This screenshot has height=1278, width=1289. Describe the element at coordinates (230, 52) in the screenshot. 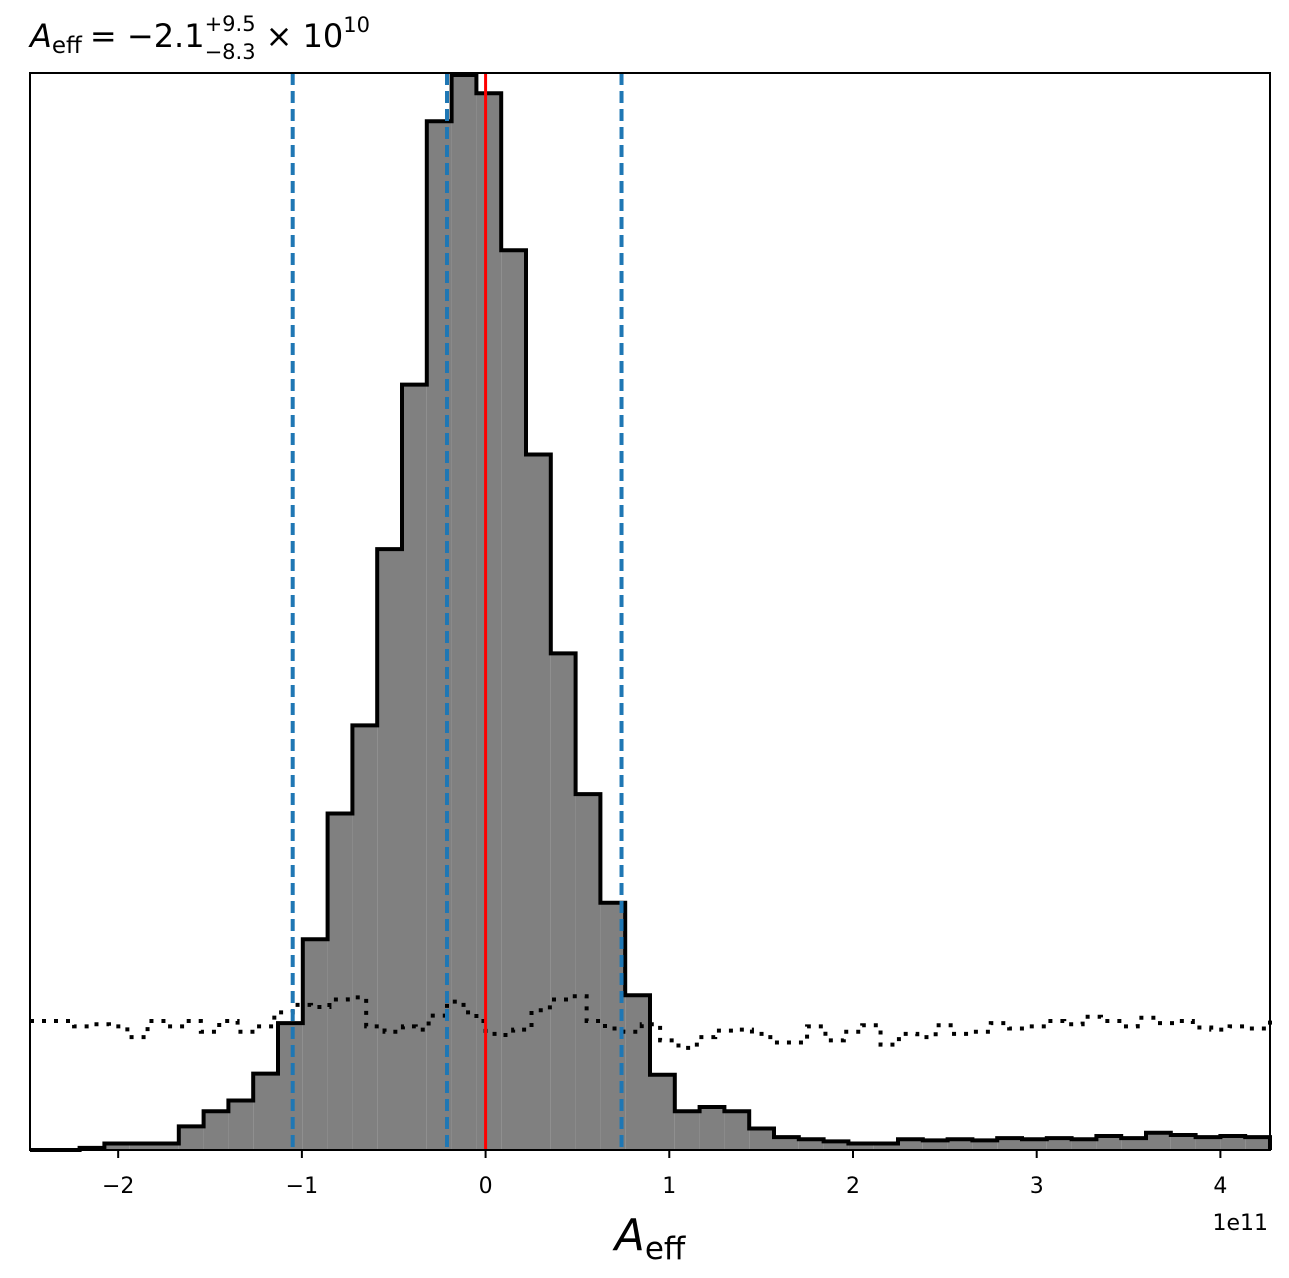

I see `title-lower-error: −8.3` at that location.